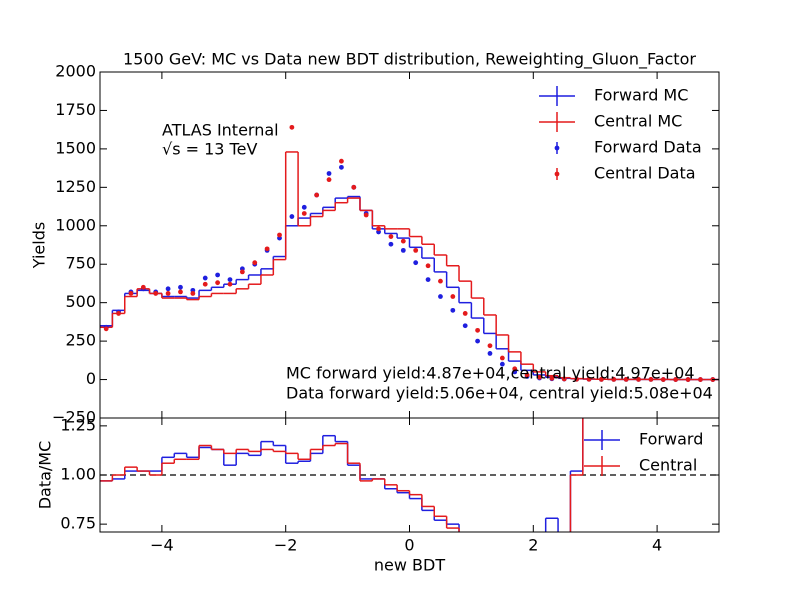 This screenshot has height=599, width=799. I want to click on annotation: √s = 13 TeV, so click(209, 149).